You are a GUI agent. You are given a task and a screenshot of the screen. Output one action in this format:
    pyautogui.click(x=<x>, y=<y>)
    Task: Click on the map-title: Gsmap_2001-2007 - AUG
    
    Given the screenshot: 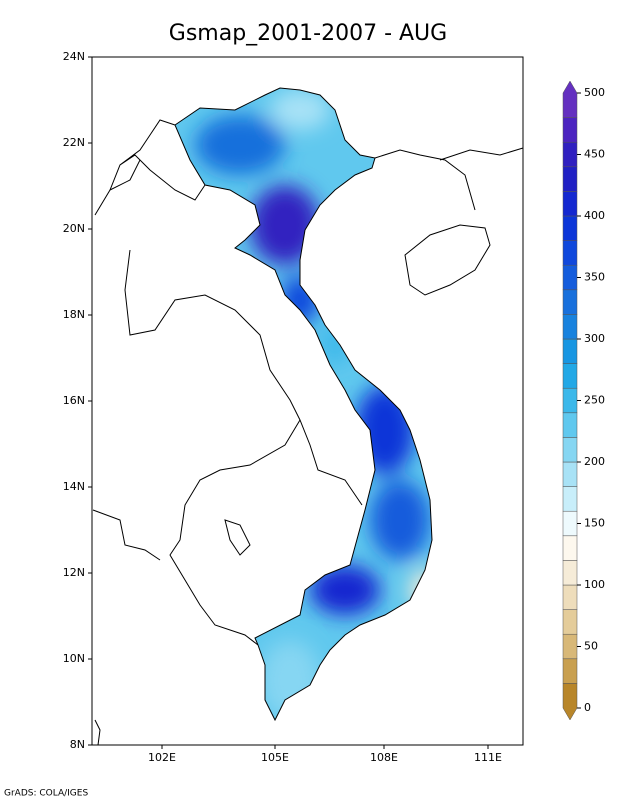 What is the action you would take?
    pyautogui.click(x=308, y=33)
    